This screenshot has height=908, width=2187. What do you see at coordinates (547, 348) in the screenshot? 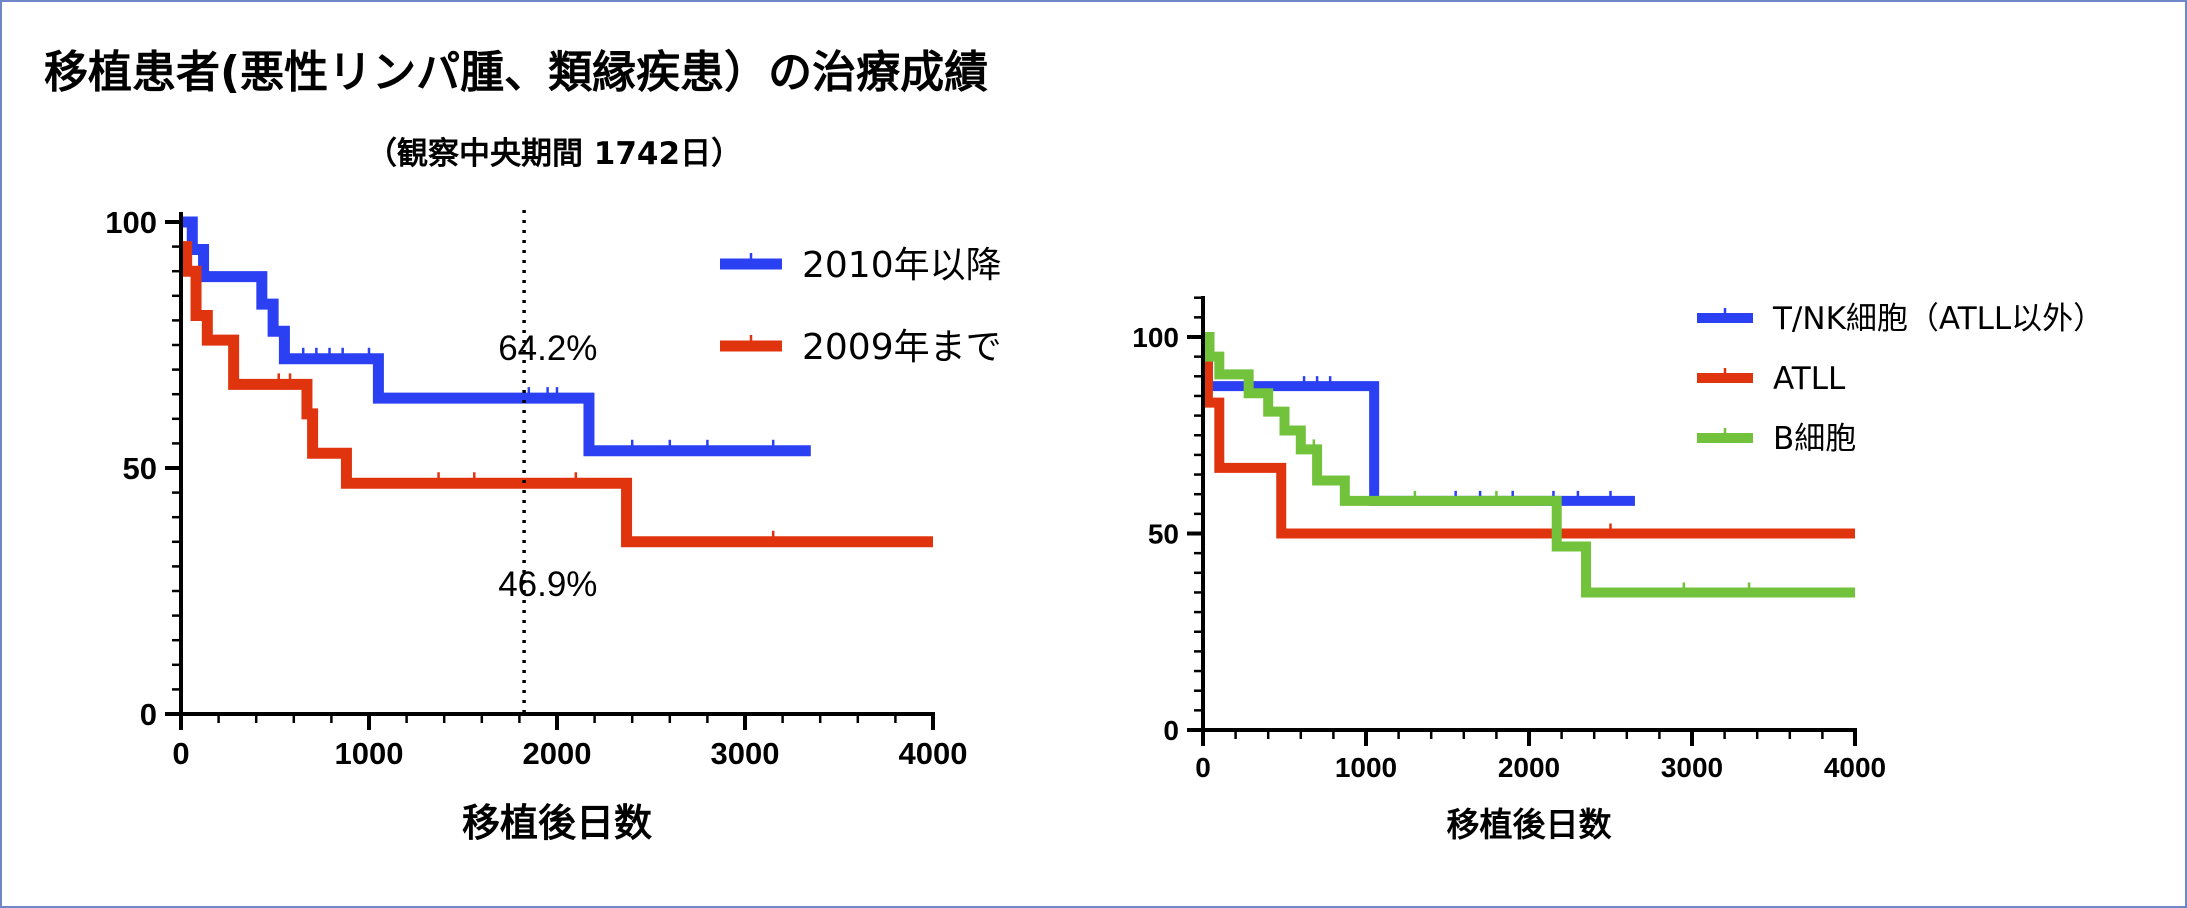
I see `annotation-label: 64.2%` at bounding box center [547, 348].